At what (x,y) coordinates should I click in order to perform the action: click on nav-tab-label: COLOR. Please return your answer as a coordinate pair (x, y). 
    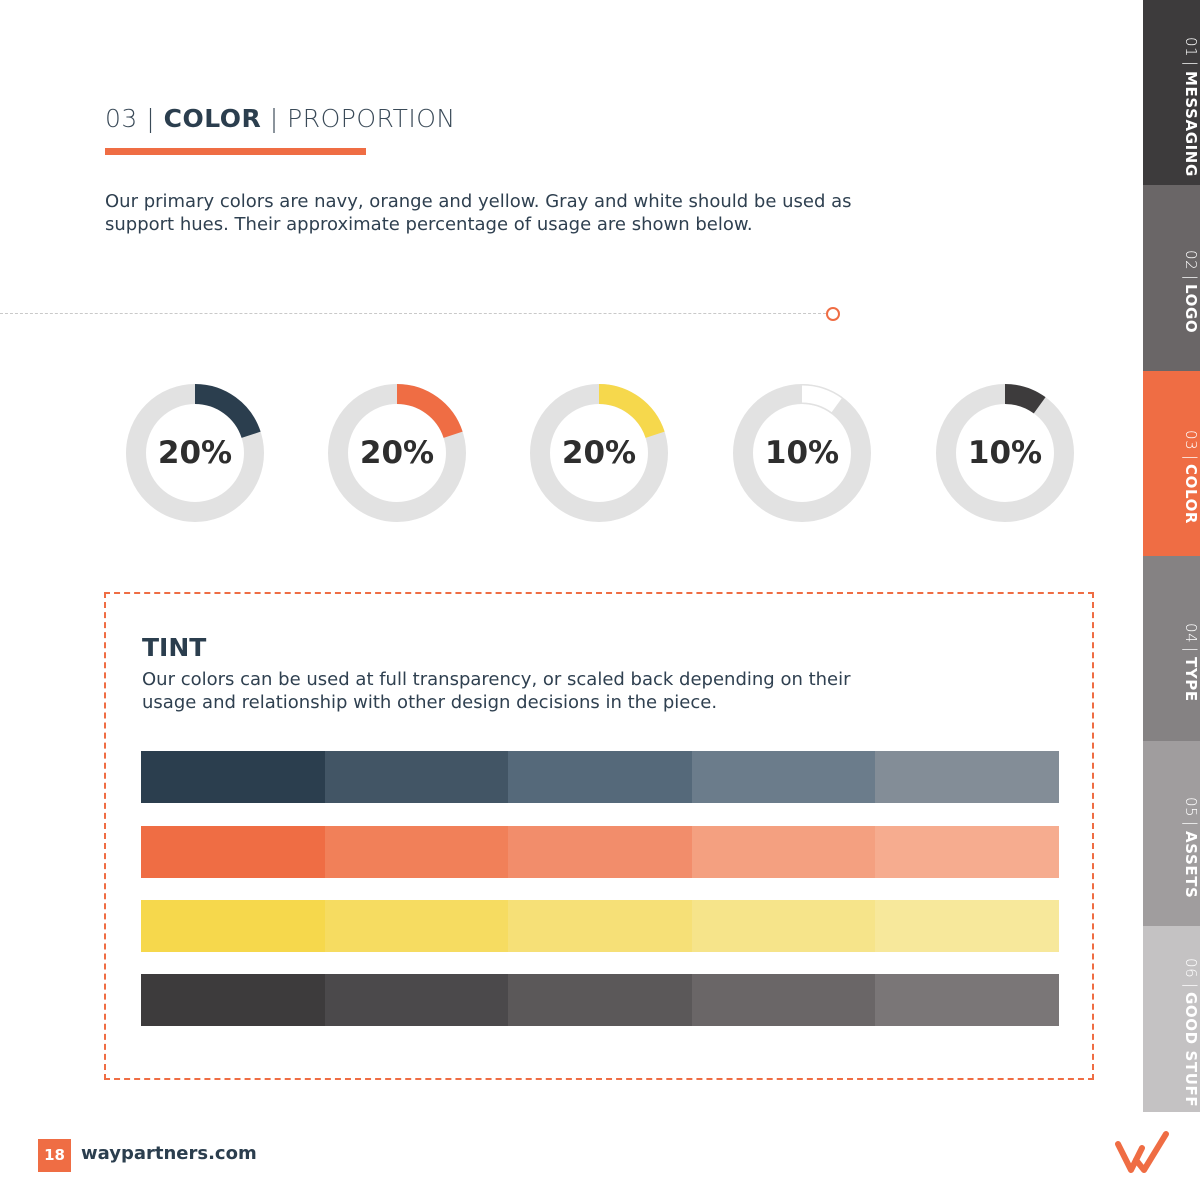
    Looking at the image, I should click on (1191, 494).